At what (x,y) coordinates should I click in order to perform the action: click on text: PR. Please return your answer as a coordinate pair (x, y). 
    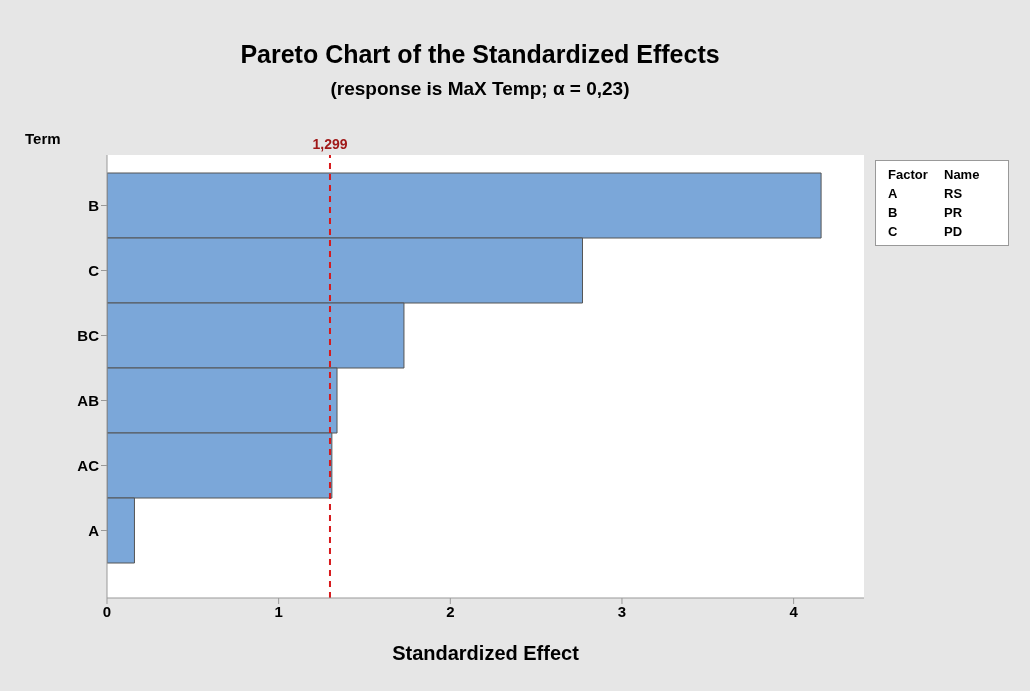
    Looking at the image, I should click on (954, 212).